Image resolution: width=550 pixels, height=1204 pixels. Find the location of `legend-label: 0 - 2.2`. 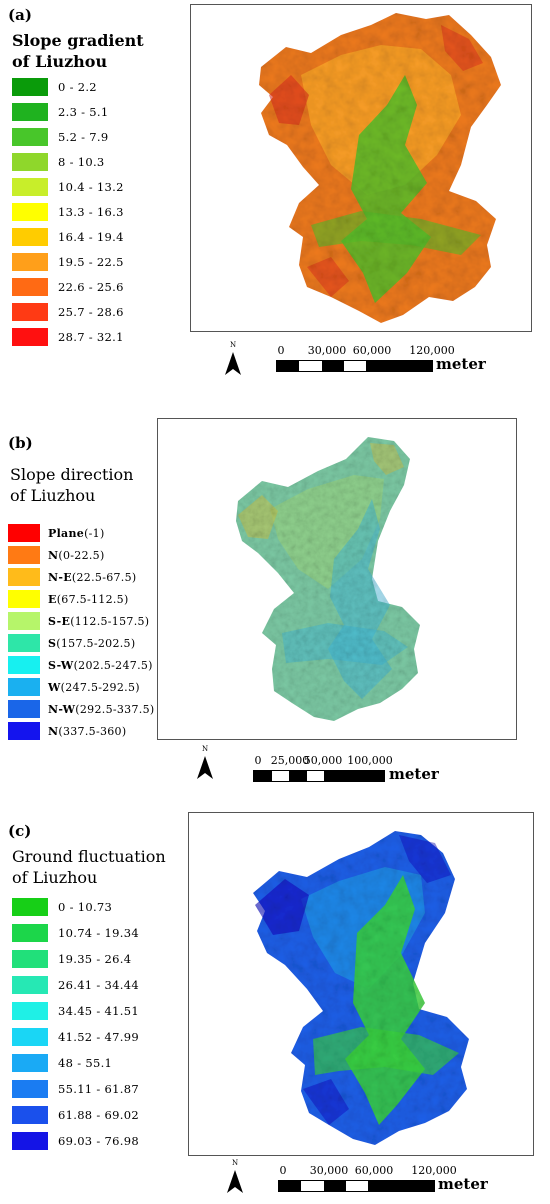

legend-label: 0 - 2.2 is located at coordinates (77, 87).